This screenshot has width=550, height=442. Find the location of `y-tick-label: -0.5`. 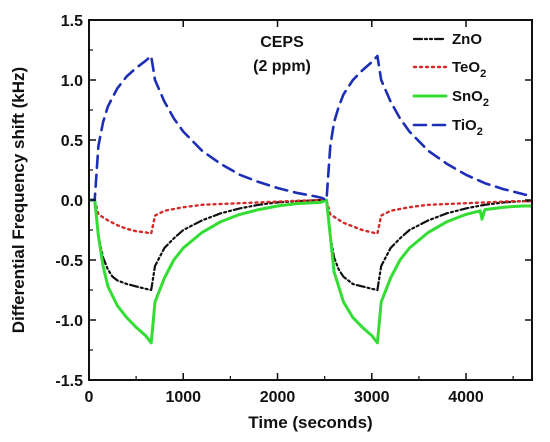

y-tick-label: -0.5 is located at coordinates (69, 261).